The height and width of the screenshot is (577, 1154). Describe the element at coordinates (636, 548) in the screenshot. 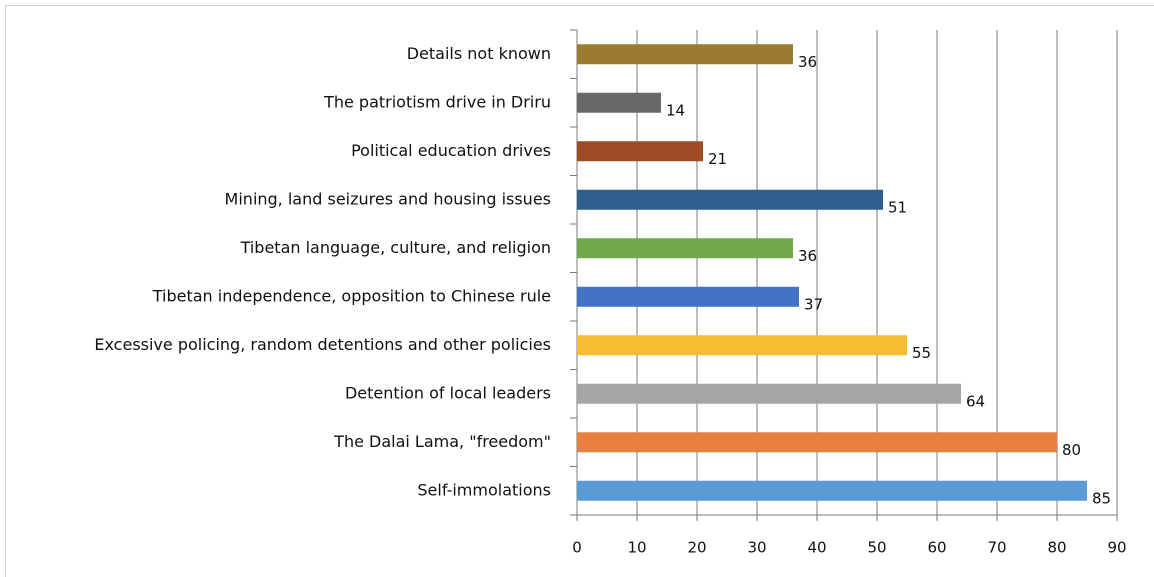

I see `x-tick-label: 10` at that location.